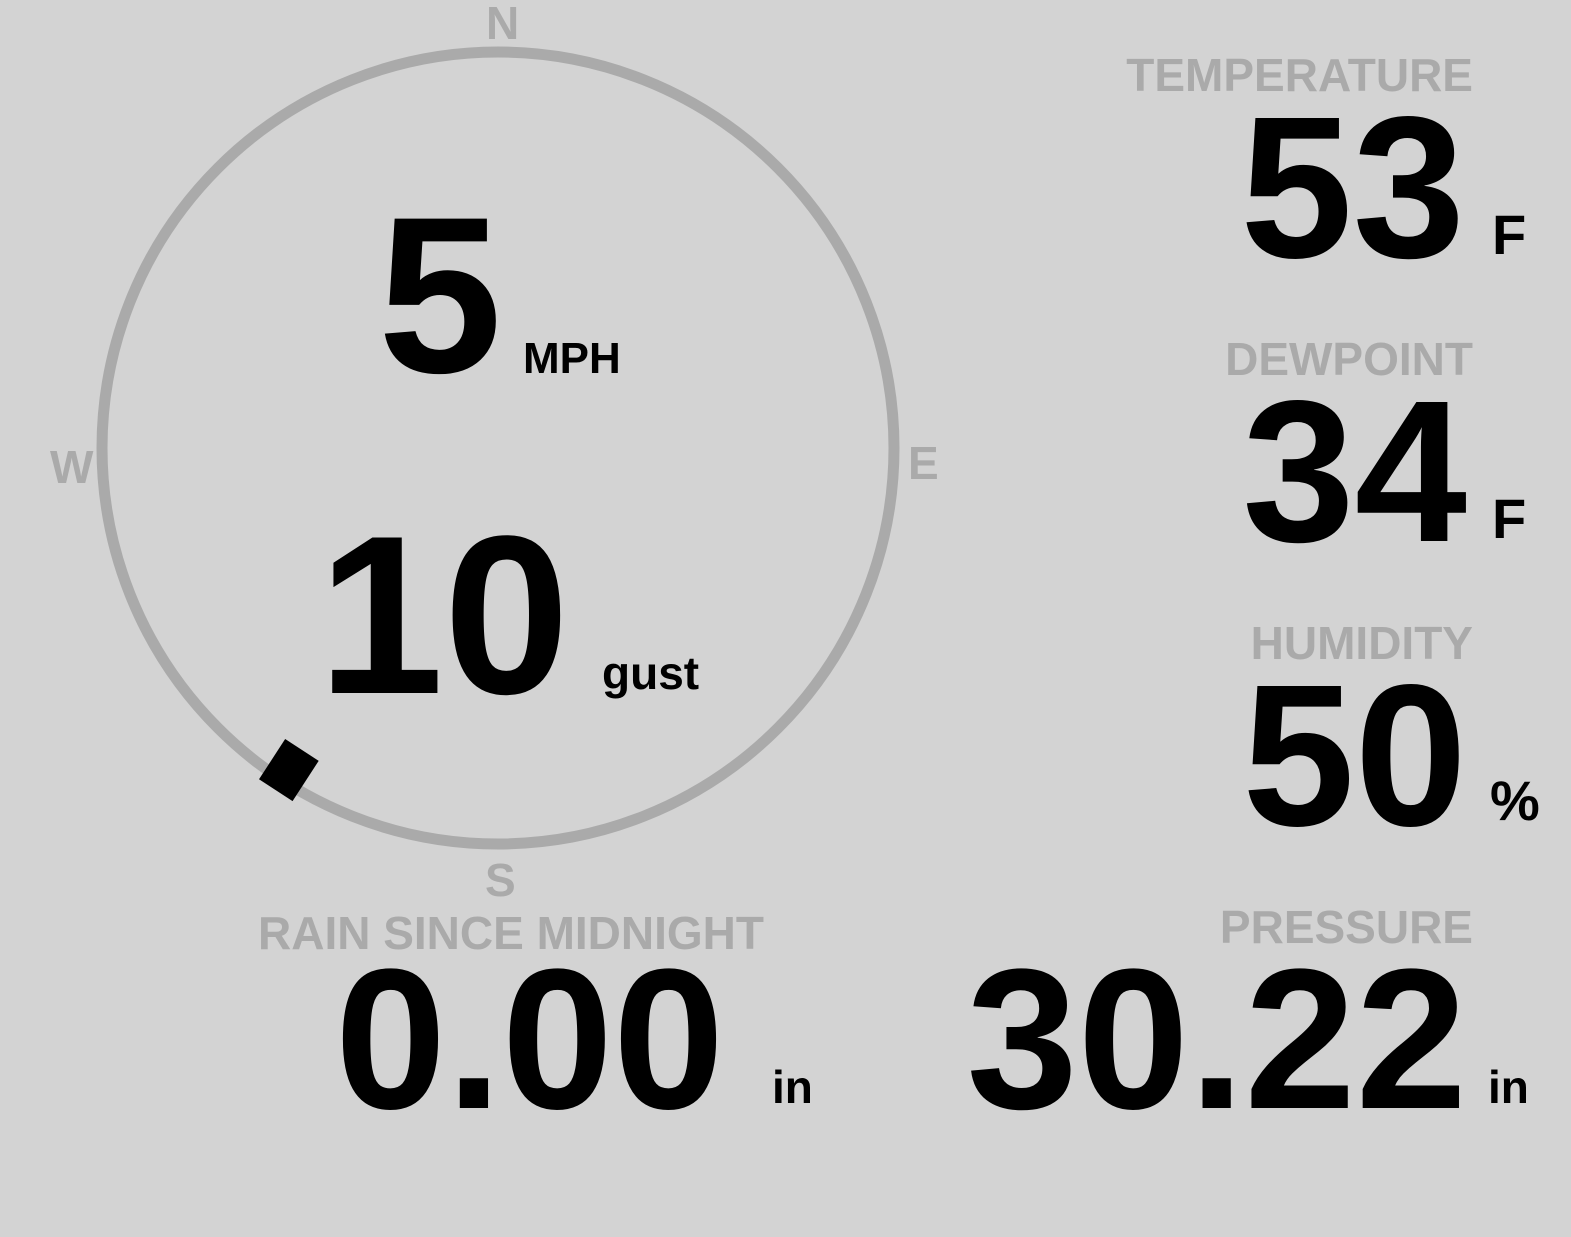 The width and height of the screenshot is (1571, 1237). Describe the element at coordinates (1346, 927) in the screenshot. I see `pressure-label: PRESSURE` at that location.